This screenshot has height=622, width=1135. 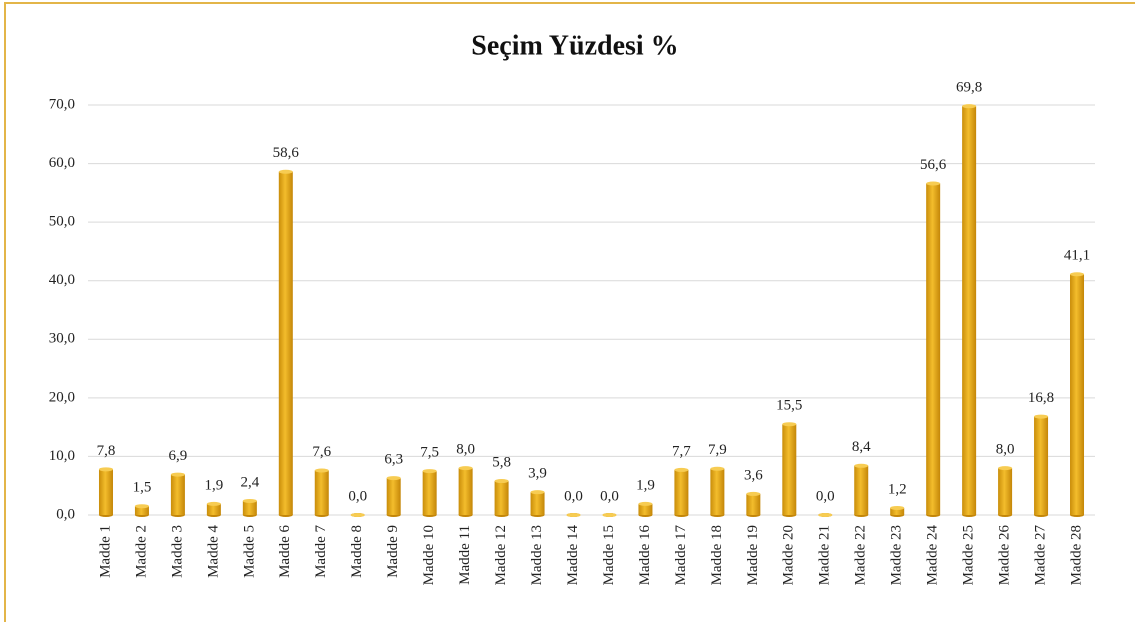 I want to click on y-tick-label: 10,0, so click(x=62, y=456).